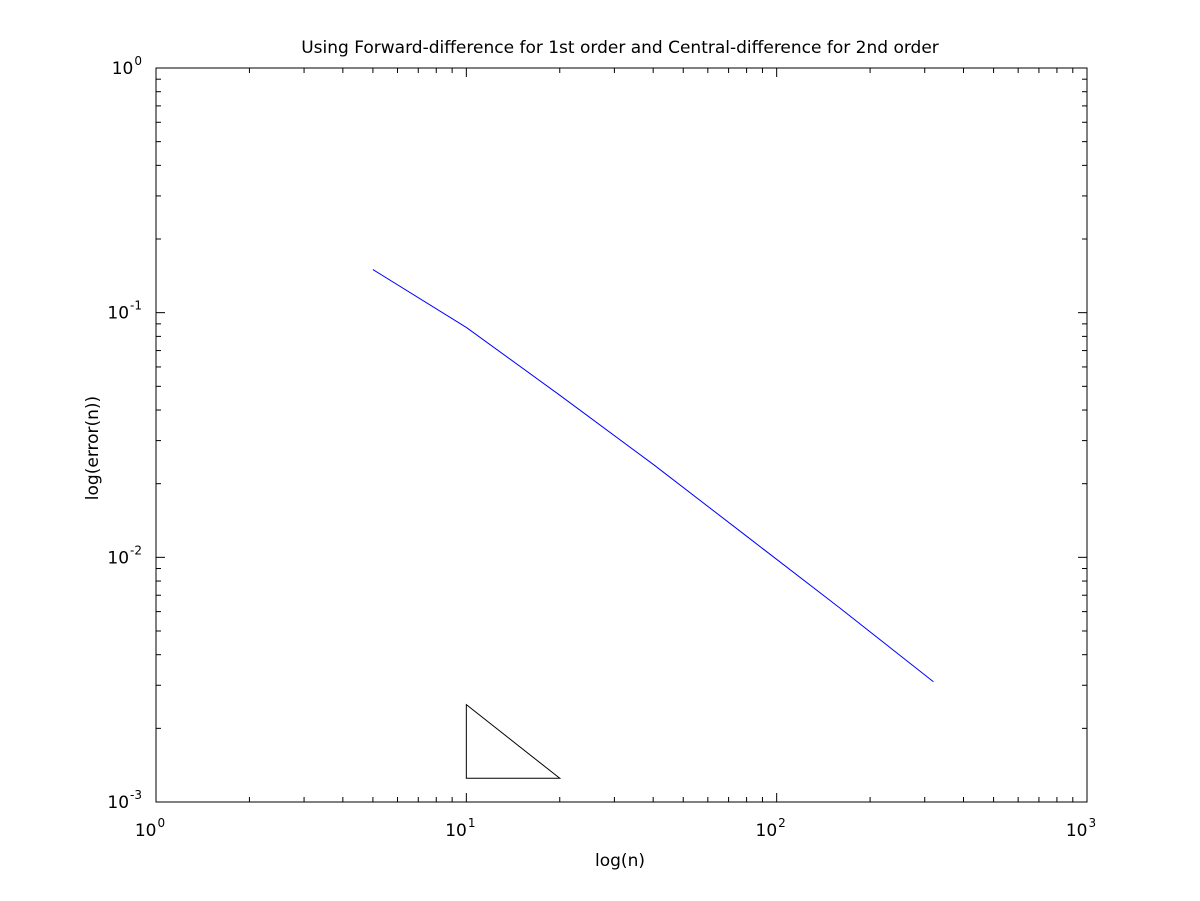 The image size is (1200, 901). I want to click on x-tick-exponent: 1, so click(472, 823).